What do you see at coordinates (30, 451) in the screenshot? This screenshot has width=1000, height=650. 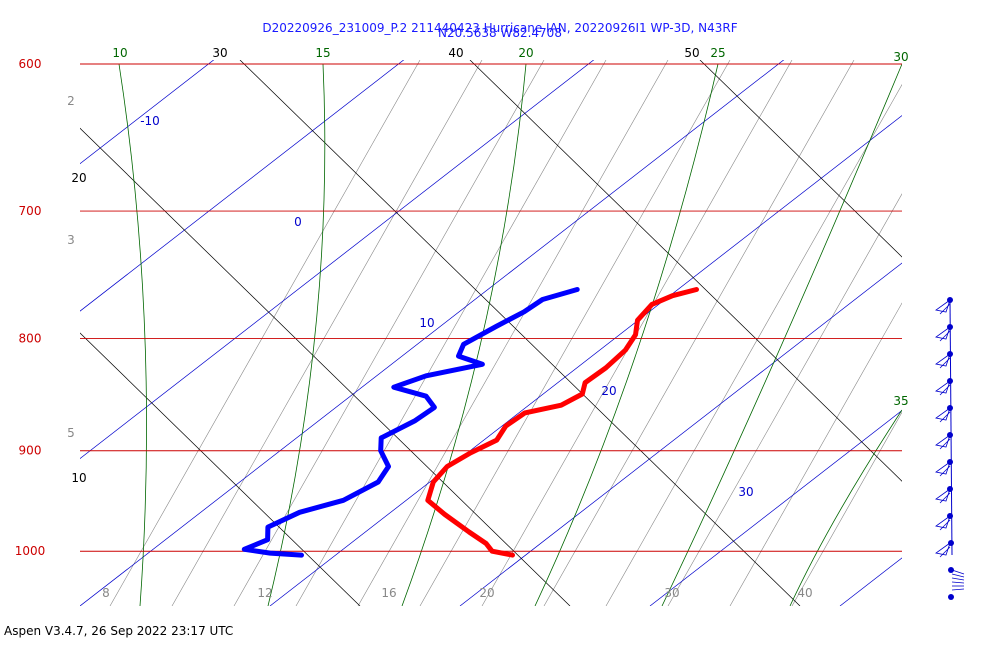 I see `pressure-label-900: 900` at bounding box center [30, 451].